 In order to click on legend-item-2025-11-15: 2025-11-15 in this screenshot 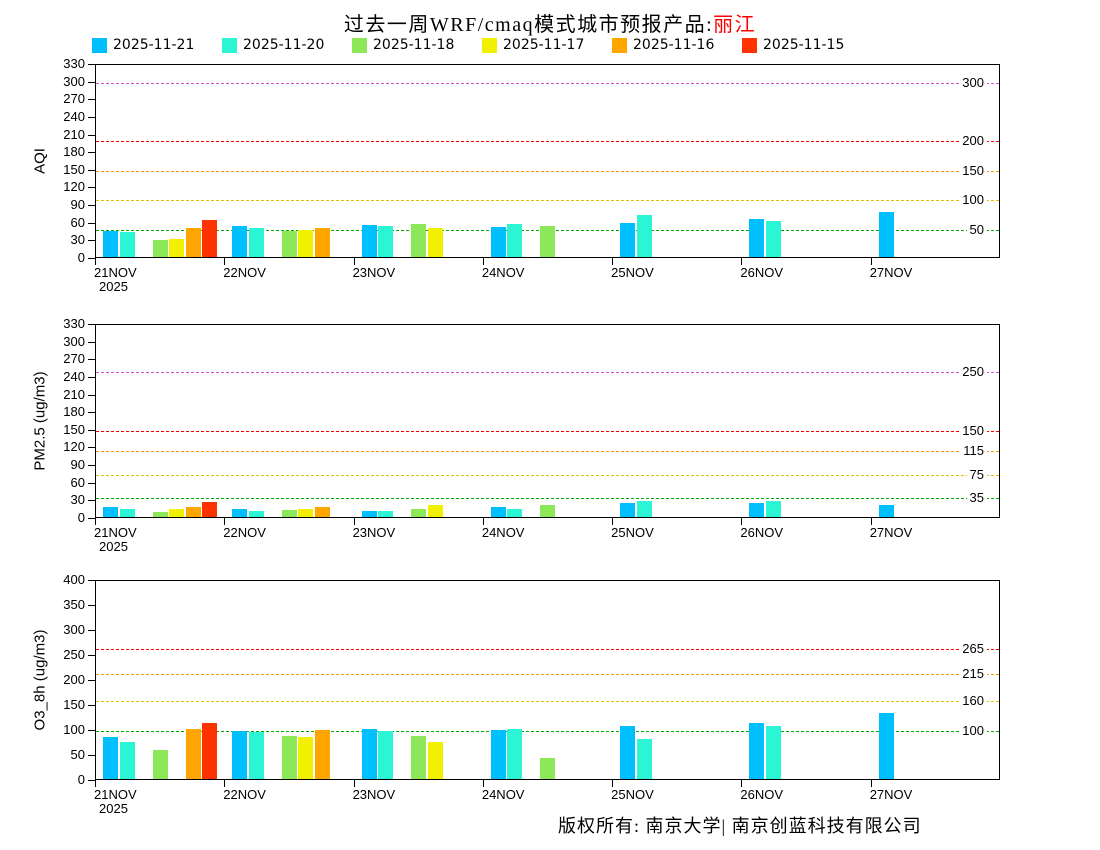, I will do `click(807, 45)`.